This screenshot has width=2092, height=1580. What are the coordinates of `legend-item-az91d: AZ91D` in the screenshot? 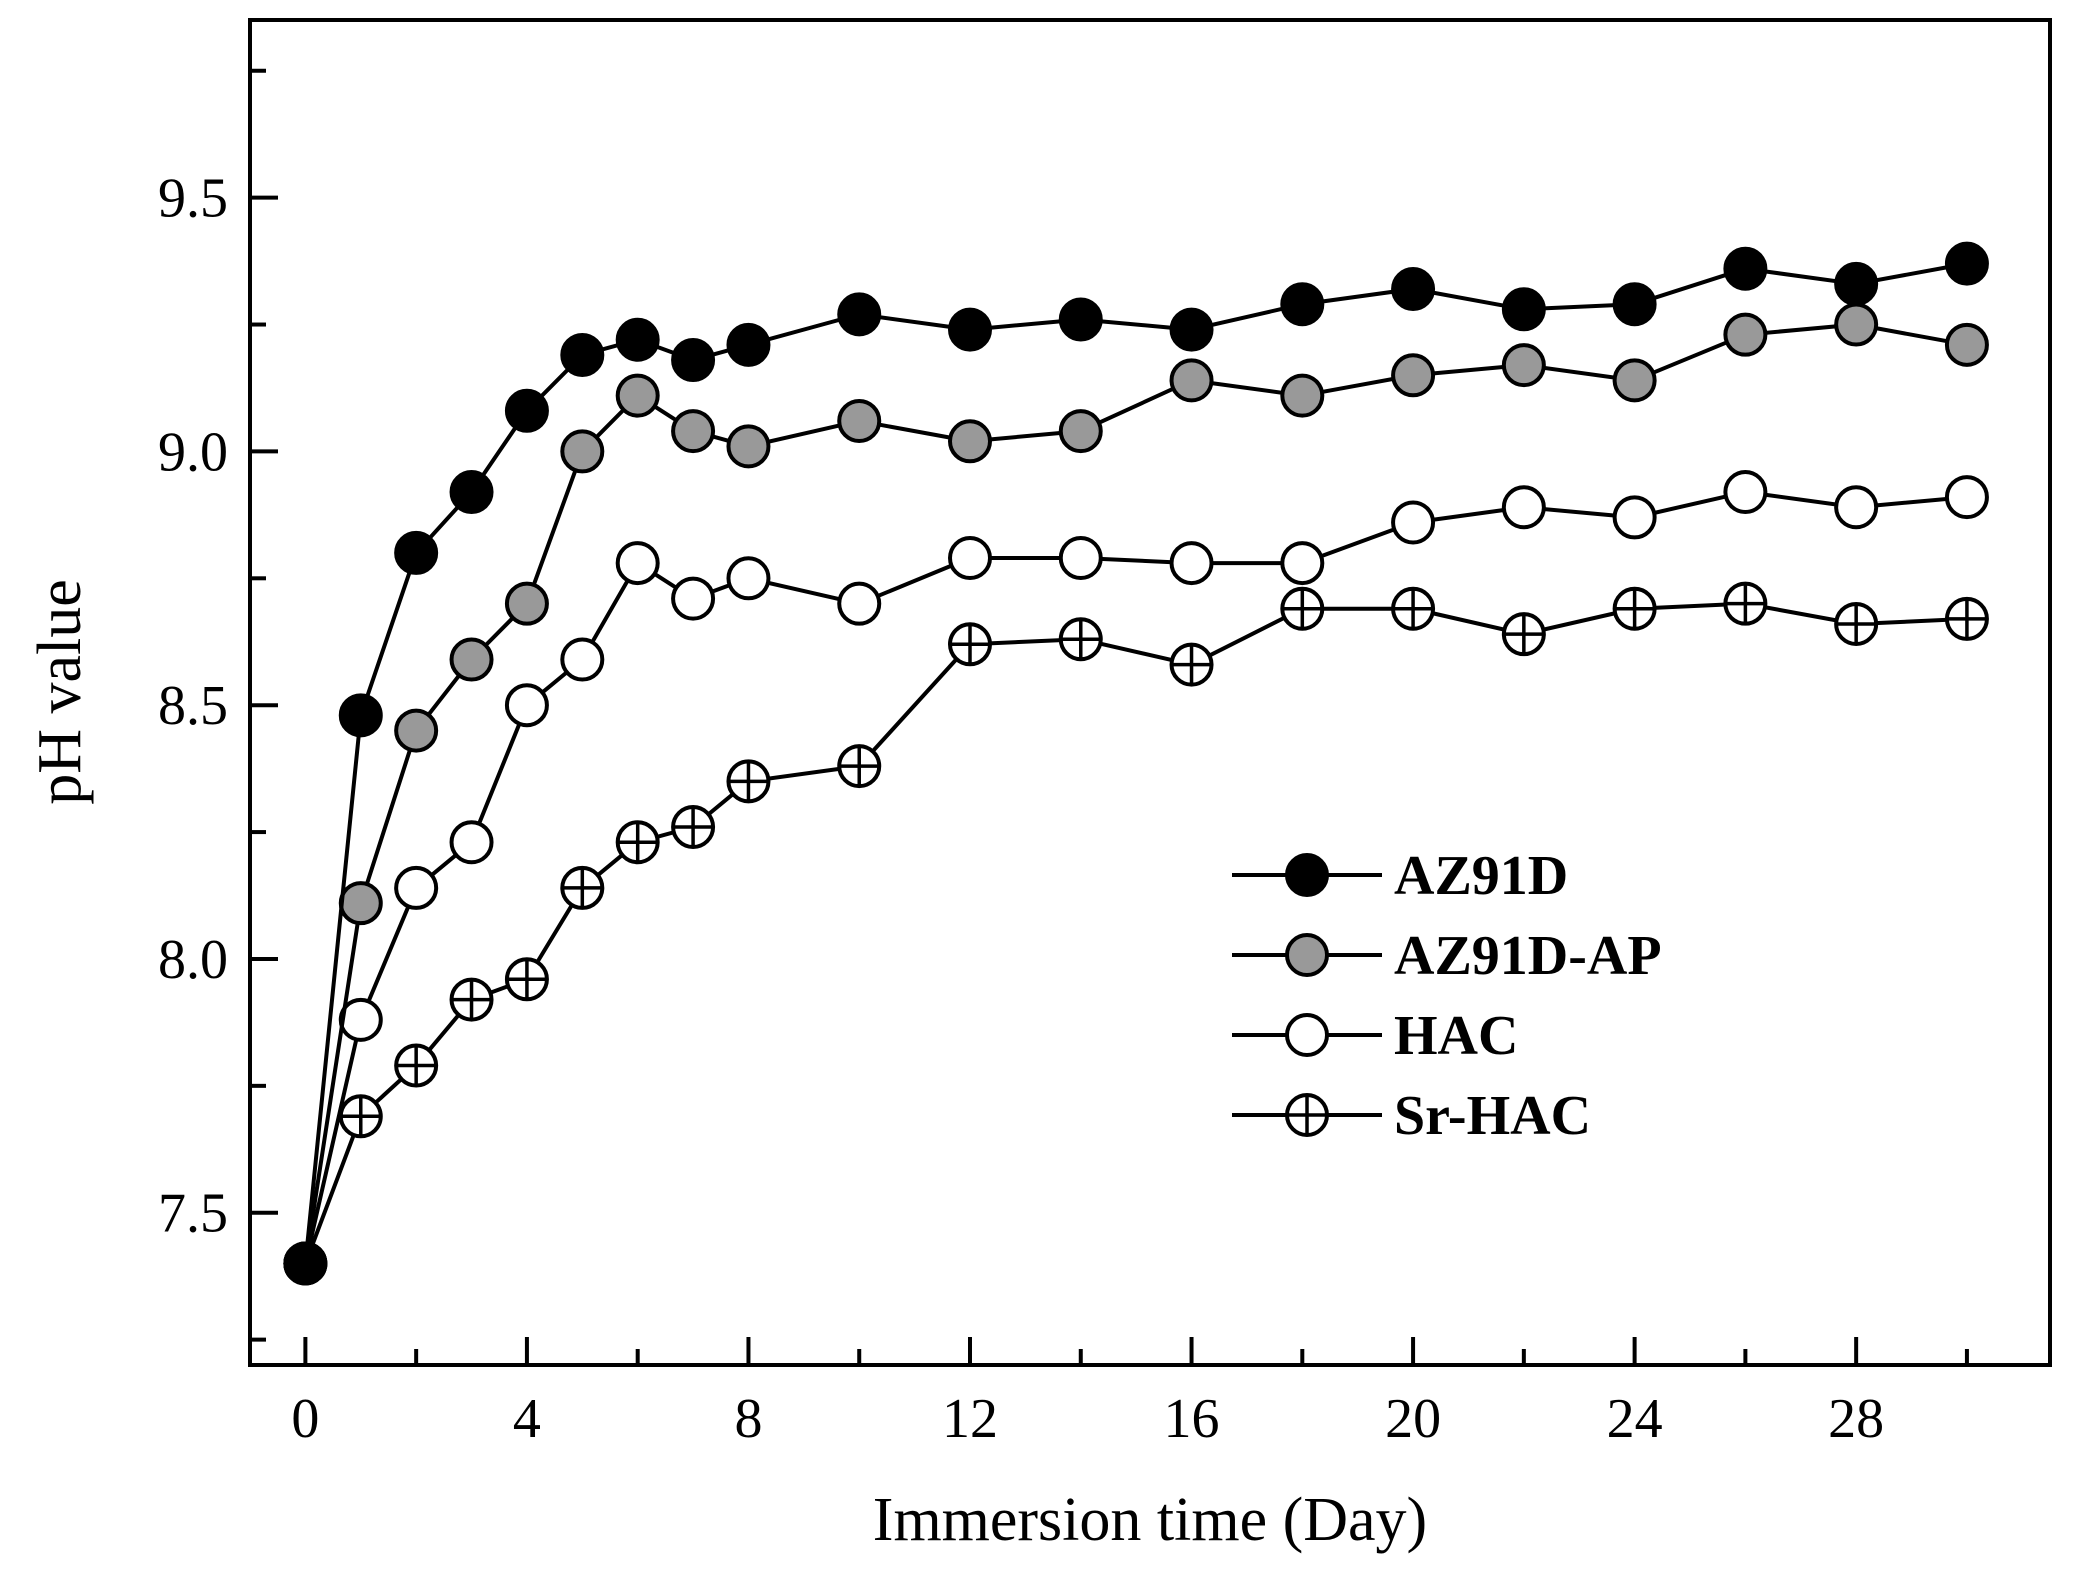 It's located at (1400, 876).